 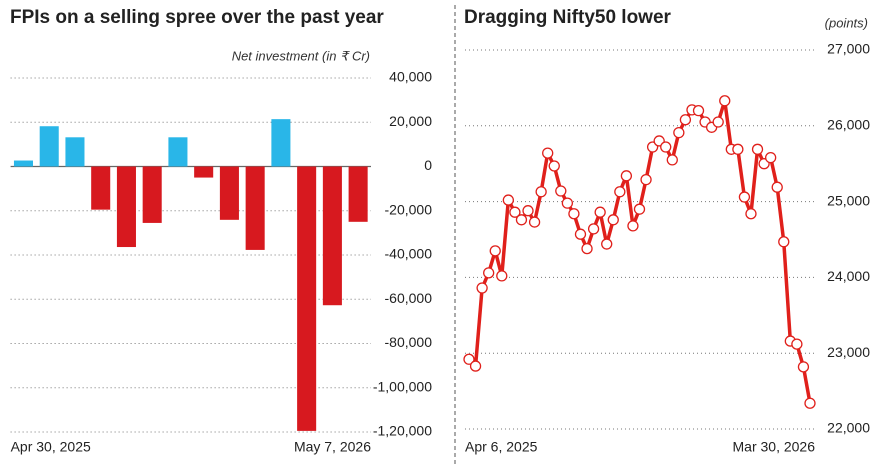 What do you see at coordinates (409, 254) in the screenshot?
I see `y-tick-label: -40,000` at bounding box center [409, 254].